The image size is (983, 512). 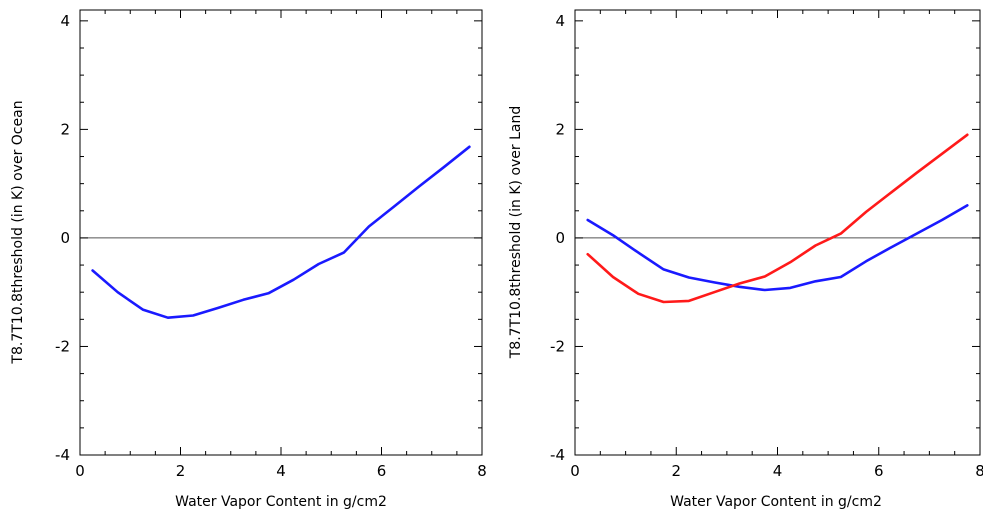 I want to click on ocean-x-tick-label: 2, so click(x=181, y=471).